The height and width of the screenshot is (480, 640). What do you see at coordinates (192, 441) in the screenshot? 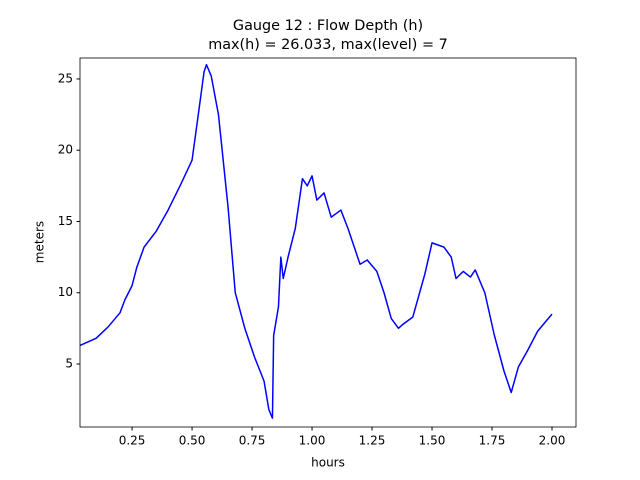
I see `x-tick-label: 0.50` at bounding box center [192, 441].